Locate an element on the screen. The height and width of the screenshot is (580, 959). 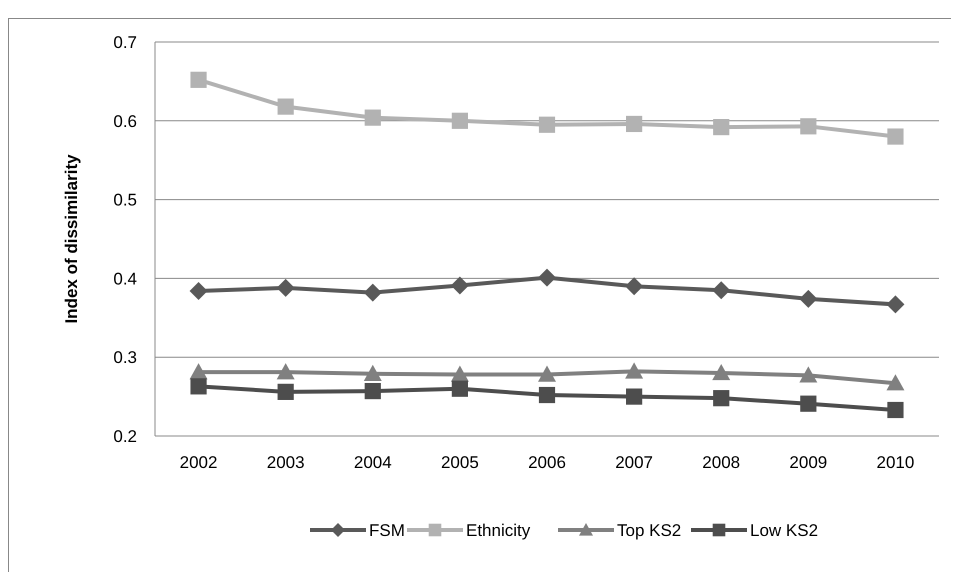
legend-label: FSM is located at coordinates (387, 530).